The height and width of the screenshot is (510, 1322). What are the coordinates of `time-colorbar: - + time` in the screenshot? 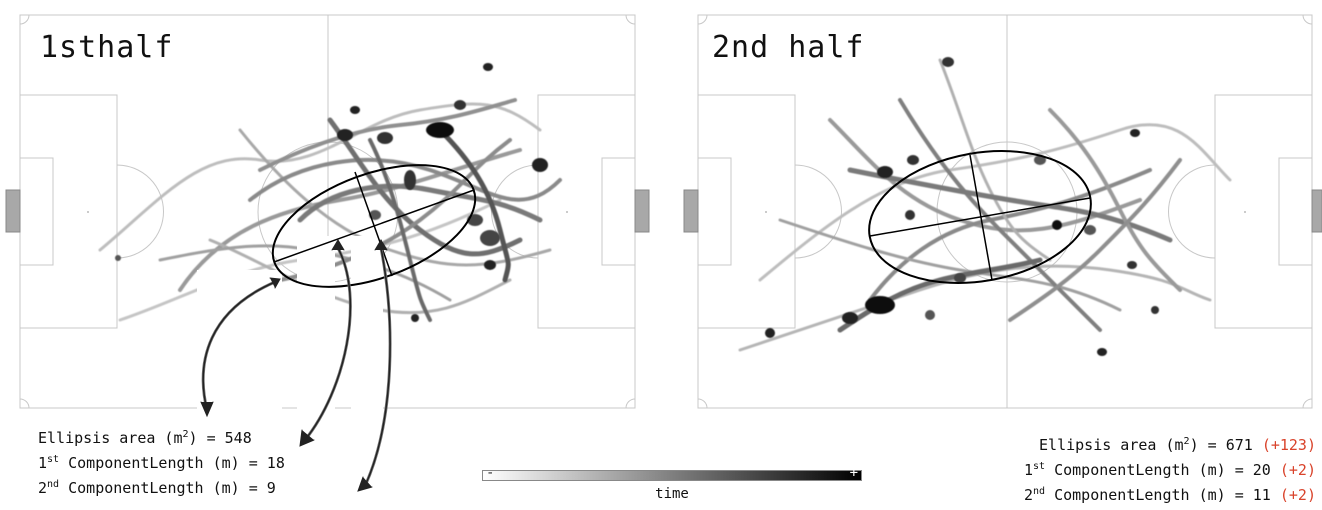 It's located at (672, 485).